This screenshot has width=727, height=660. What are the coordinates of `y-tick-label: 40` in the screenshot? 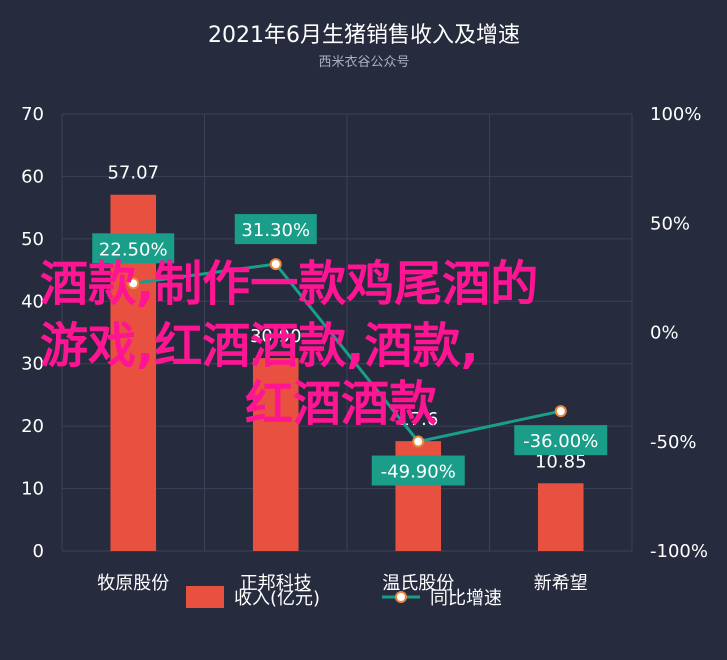 It's located at (32, 301).